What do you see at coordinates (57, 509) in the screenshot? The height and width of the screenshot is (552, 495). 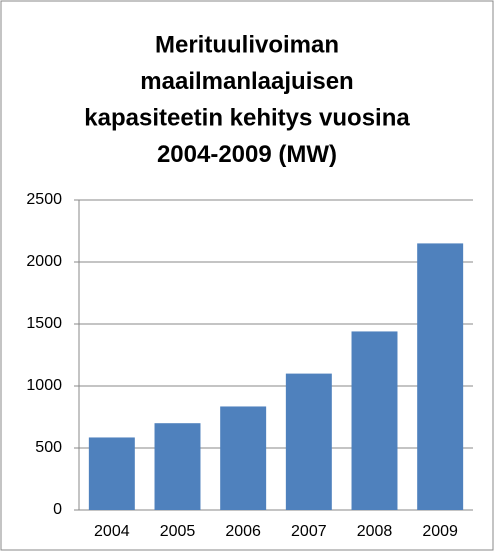 I see `y-tick-label: 0` at bounding box center [57, 509].